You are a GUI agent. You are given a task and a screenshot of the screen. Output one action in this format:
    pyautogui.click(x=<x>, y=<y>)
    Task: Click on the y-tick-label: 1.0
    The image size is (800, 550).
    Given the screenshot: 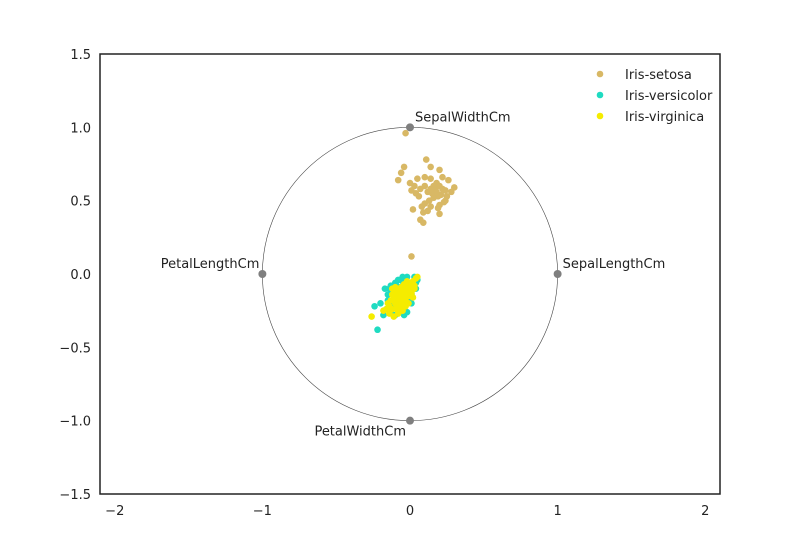 What is the action you would take?
    pyautogui.click(x=80, y=128)
    